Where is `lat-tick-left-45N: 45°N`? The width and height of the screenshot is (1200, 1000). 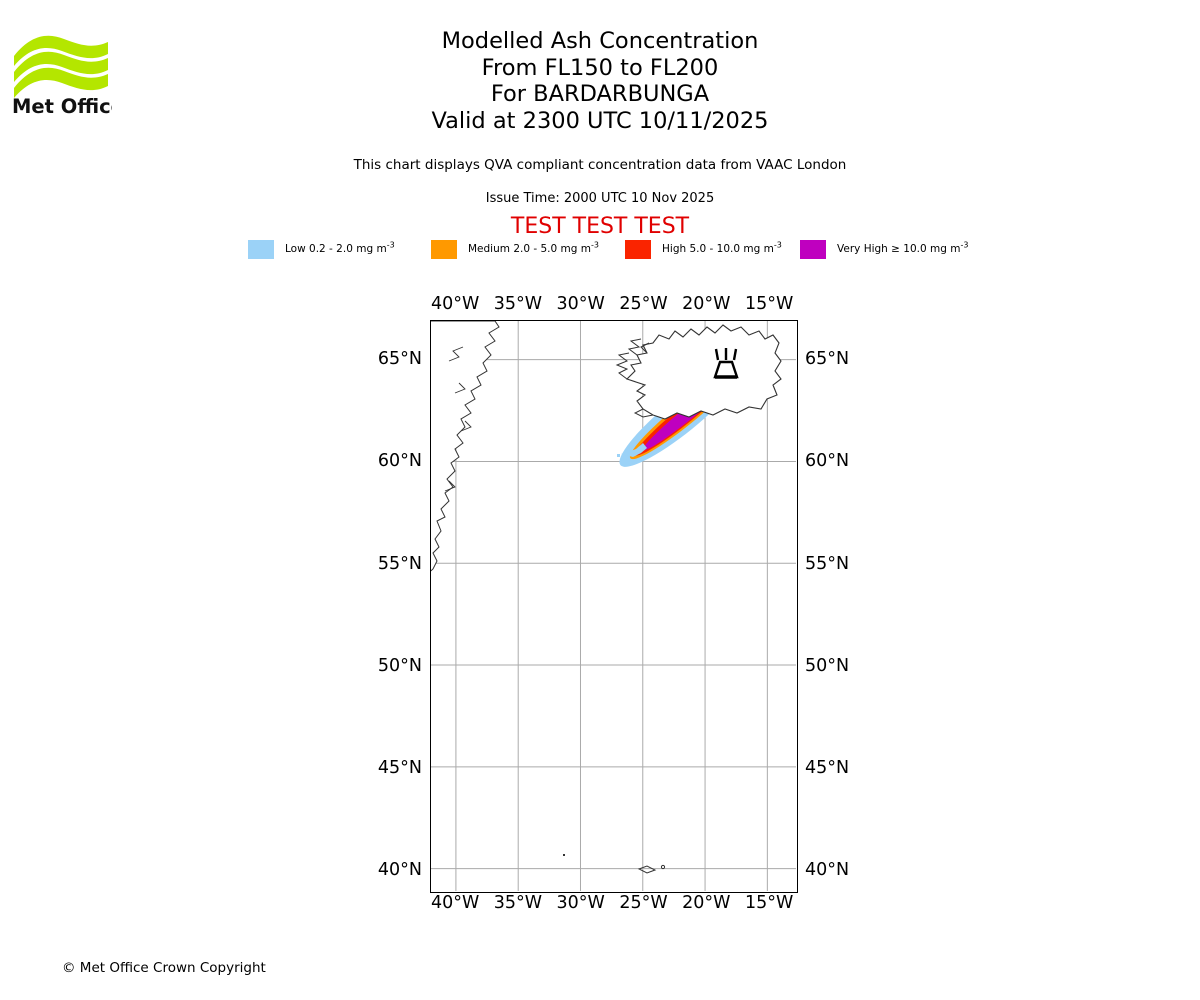
lat-tick-left-45N: 45°N is located at coordinates (399, 768).